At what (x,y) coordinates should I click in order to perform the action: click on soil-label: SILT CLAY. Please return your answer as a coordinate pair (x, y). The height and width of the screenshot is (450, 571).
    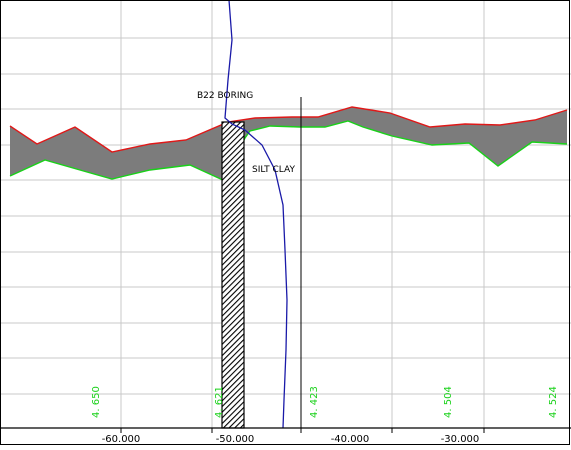
    Looking at the image, I should click on (273, 170).